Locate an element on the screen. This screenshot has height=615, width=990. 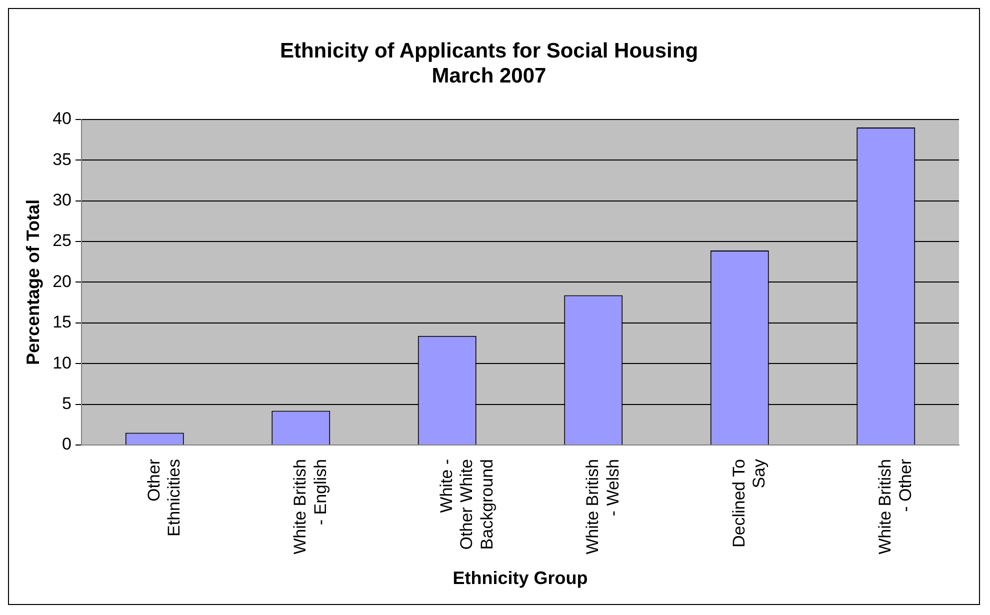
x-tick-label: White British - English is located at coordinates (310, 506).